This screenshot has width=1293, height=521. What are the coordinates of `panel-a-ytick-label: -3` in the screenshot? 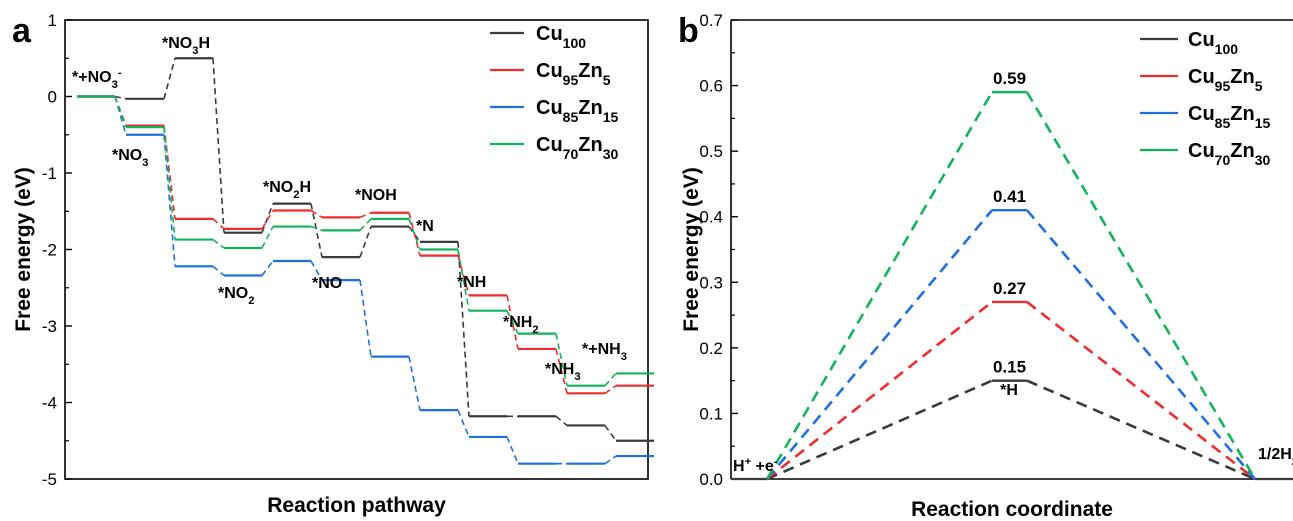 It's located at (49, 326).